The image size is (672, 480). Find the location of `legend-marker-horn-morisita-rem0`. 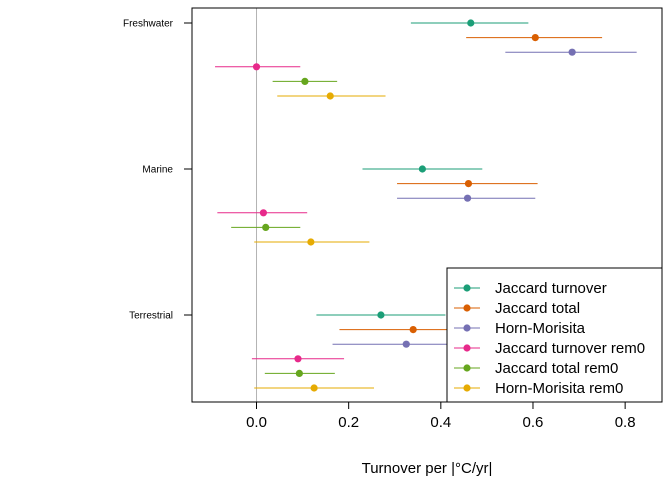

legend-marker-horn-morisita-rem0 is located at coordinates (467, 388).